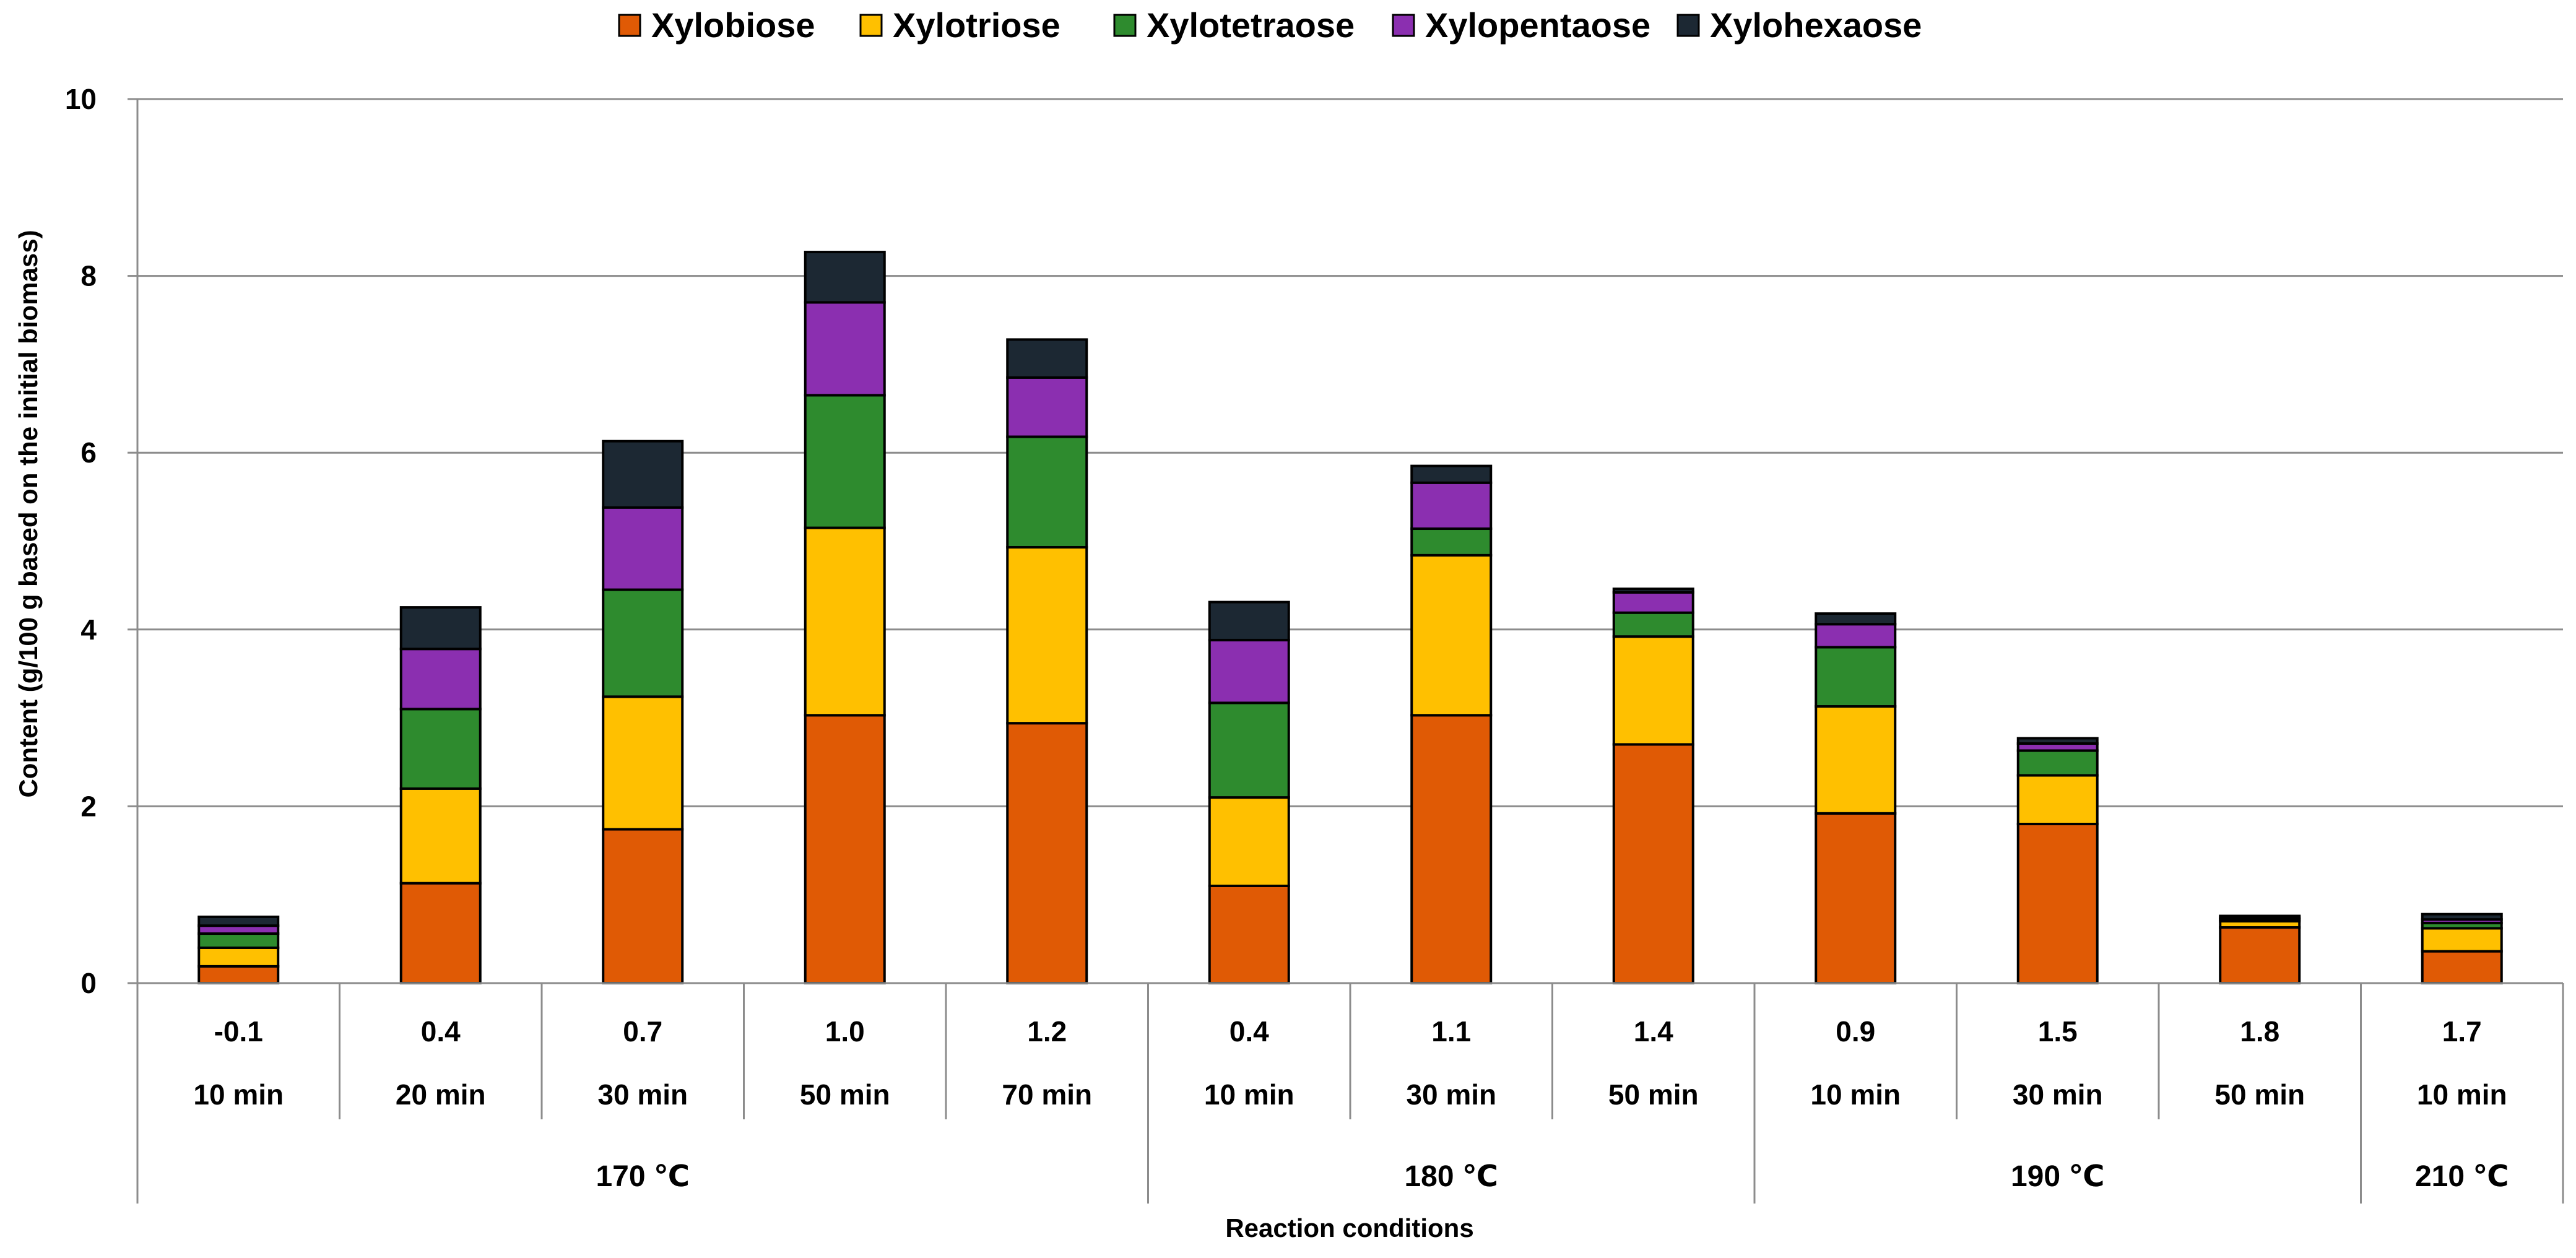 The height and width of the screenshot is (1258, 2576). Describe the element at coordinates (976, 26) in the screenshot. I see `legend-label-xylotriose: Xylotriose` at that location.